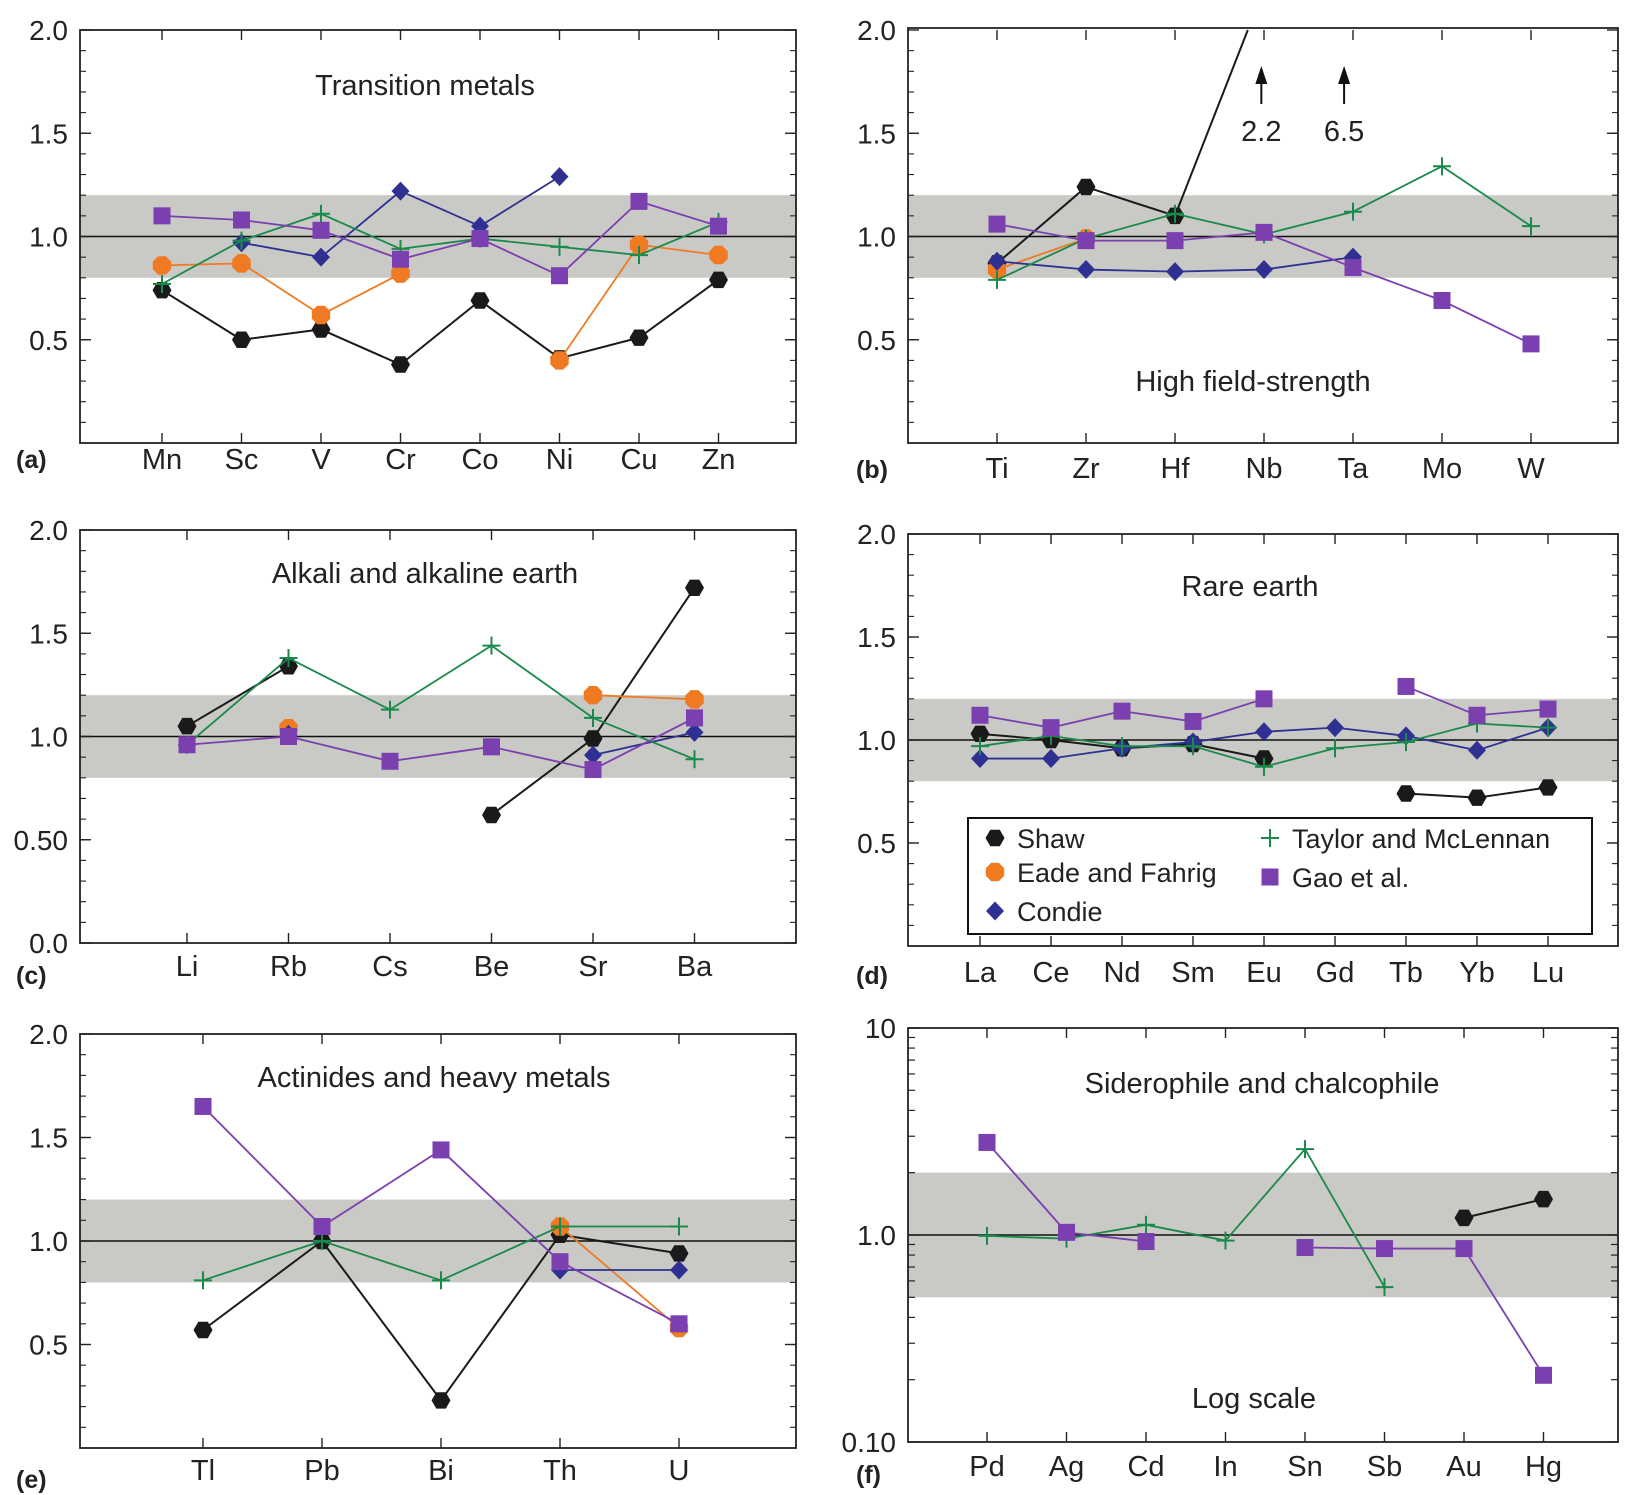 The width and height of the screenshot is (1646, 1495). What do you see at coordinates (1263, 740) in the screenshot?
I see `plot-frame-d` at bounding box center [1263, 740].